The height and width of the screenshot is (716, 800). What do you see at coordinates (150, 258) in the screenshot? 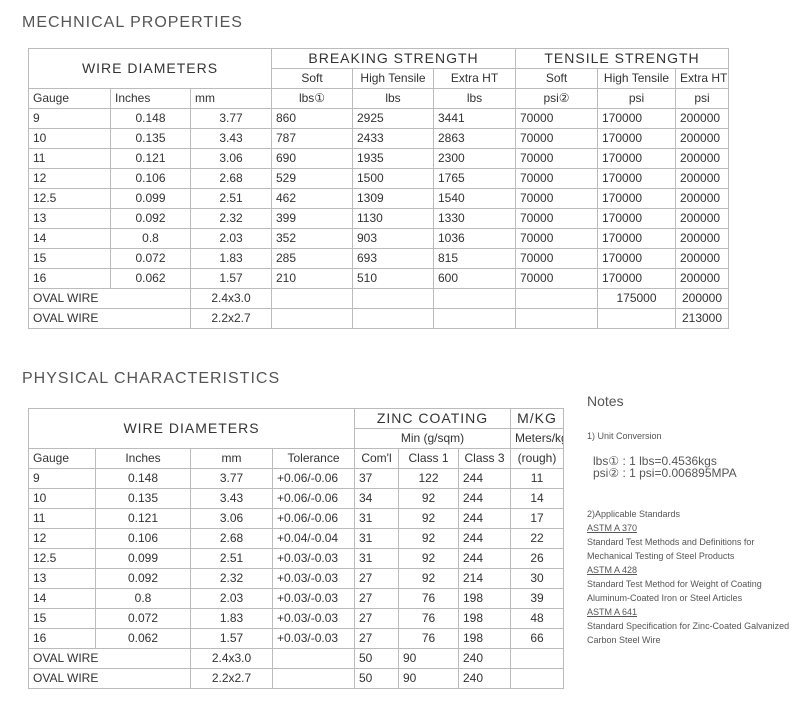
I see `table-cell: 0.072` at bounding box center [150, 258].